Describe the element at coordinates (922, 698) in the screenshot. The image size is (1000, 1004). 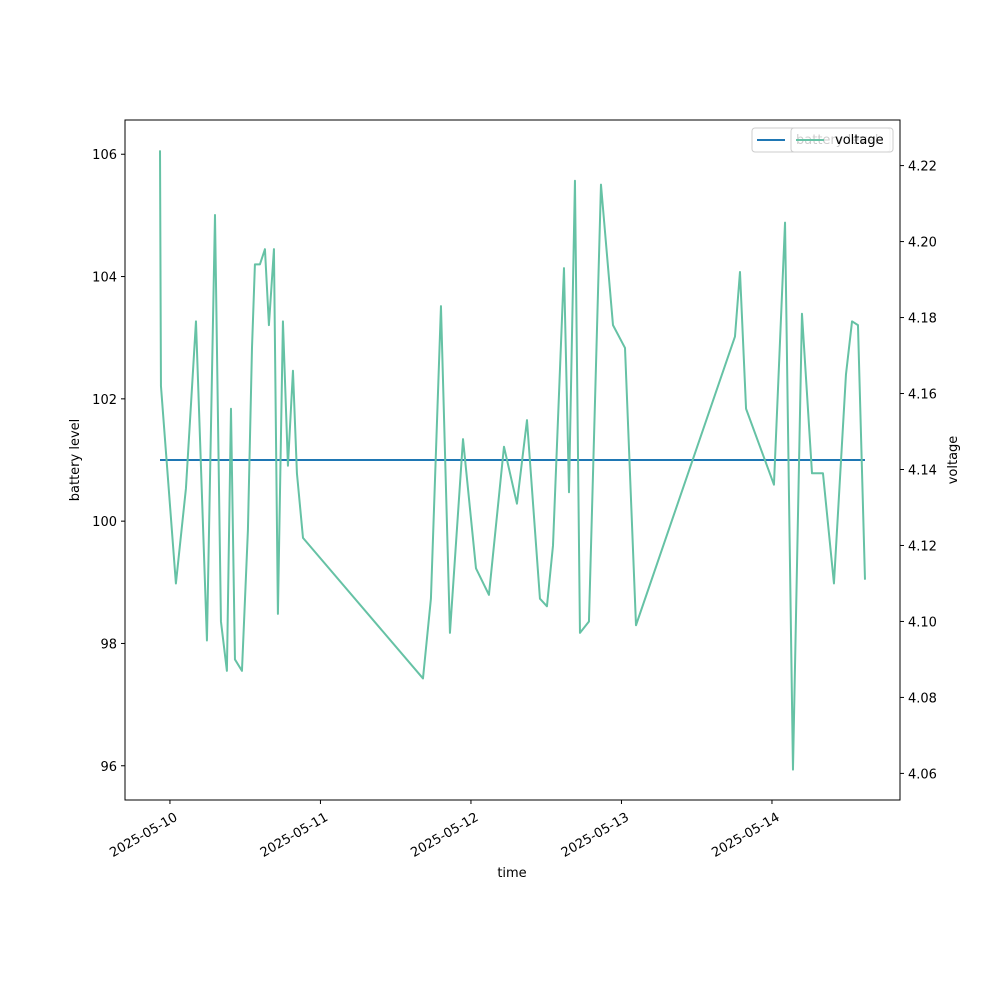
I see `y2-tick-label: 4.08` at that location.